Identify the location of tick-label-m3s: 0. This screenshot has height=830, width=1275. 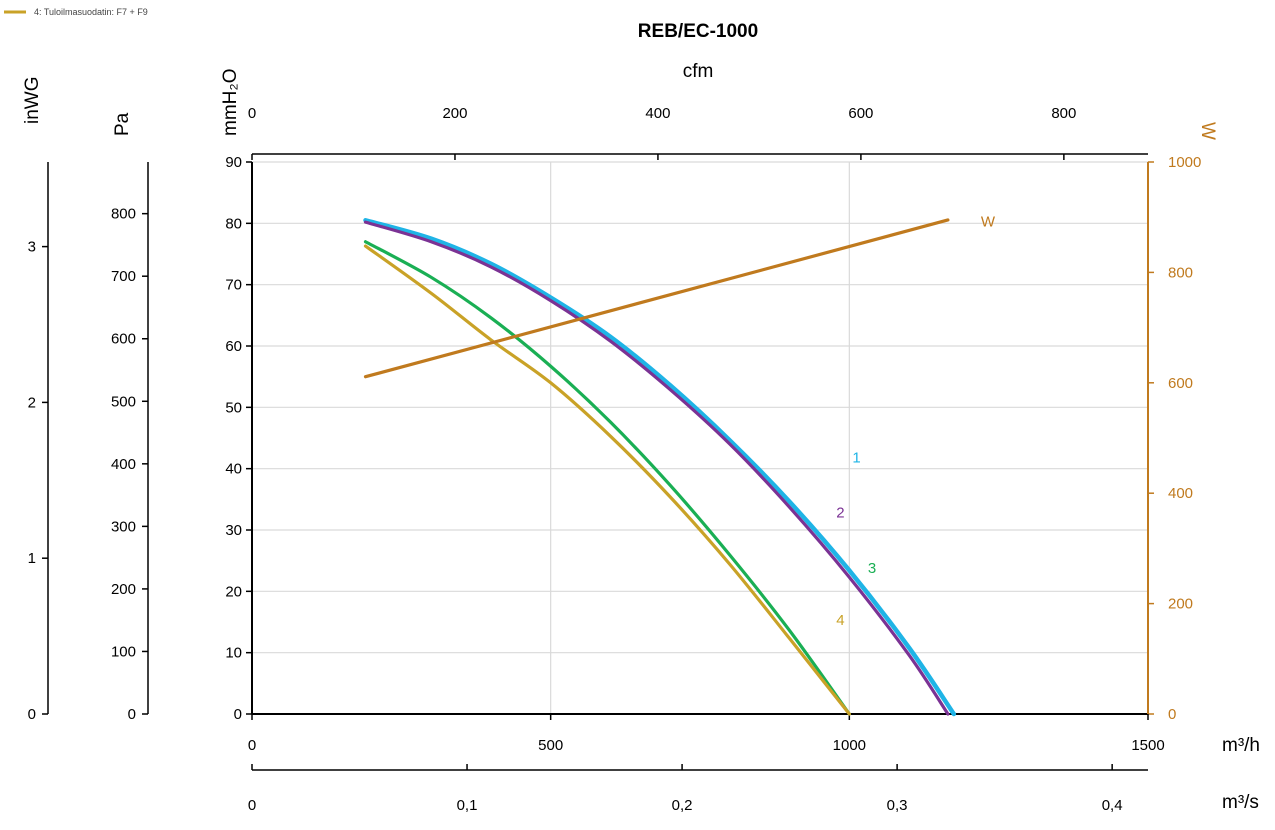
(252, 805).